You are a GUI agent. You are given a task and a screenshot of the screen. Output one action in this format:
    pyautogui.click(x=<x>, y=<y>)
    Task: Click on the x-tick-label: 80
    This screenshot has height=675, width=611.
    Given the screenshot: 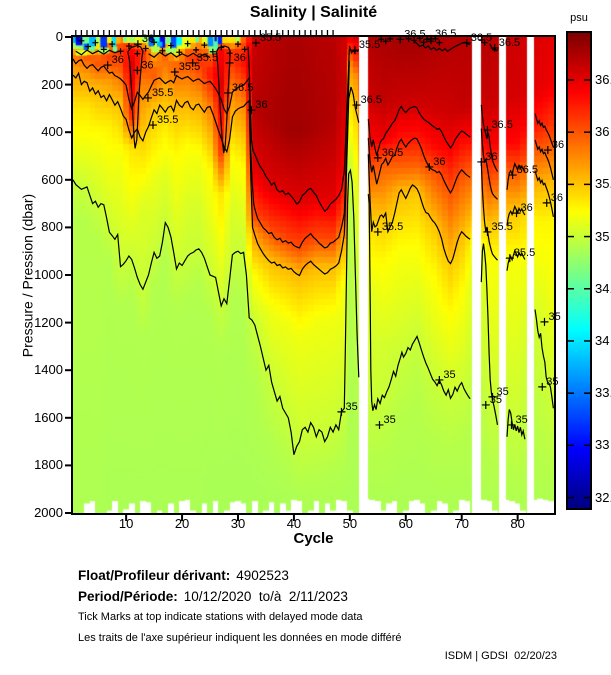 What is the action you would take?
    pyautogui.click(x=517, y=523)
    